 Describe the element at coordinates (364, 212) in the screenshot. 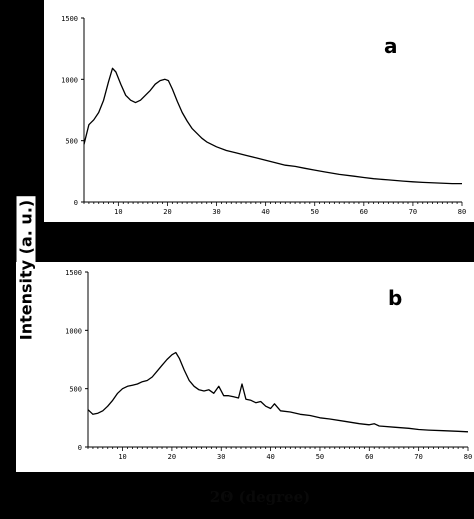

I see `x-tick-label-a: 60` at that location.